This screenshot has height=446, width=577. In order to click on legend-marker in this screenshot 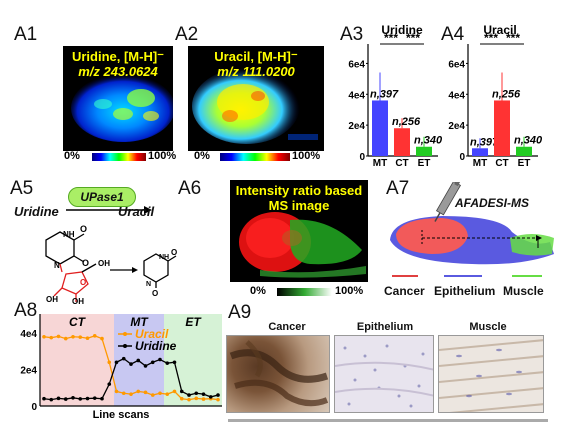, I will do `click(125, 346)`.